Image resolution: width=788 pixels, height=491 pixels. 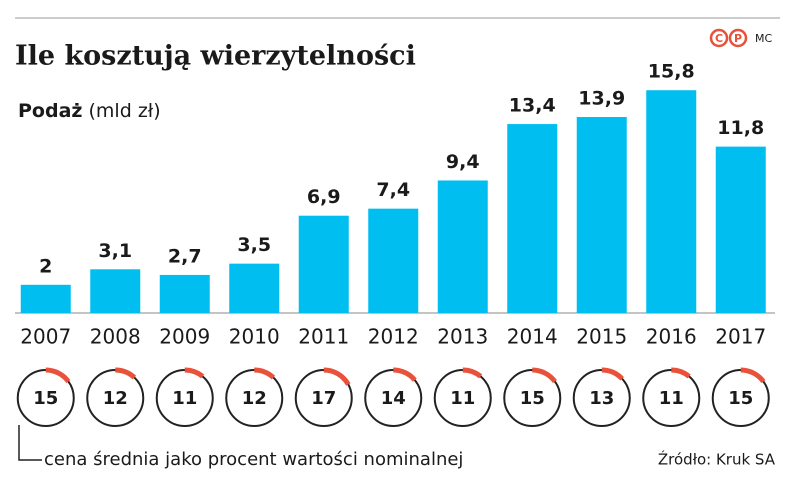 I want to click on x-tick-label: 2013, so click(x=462, y=337).